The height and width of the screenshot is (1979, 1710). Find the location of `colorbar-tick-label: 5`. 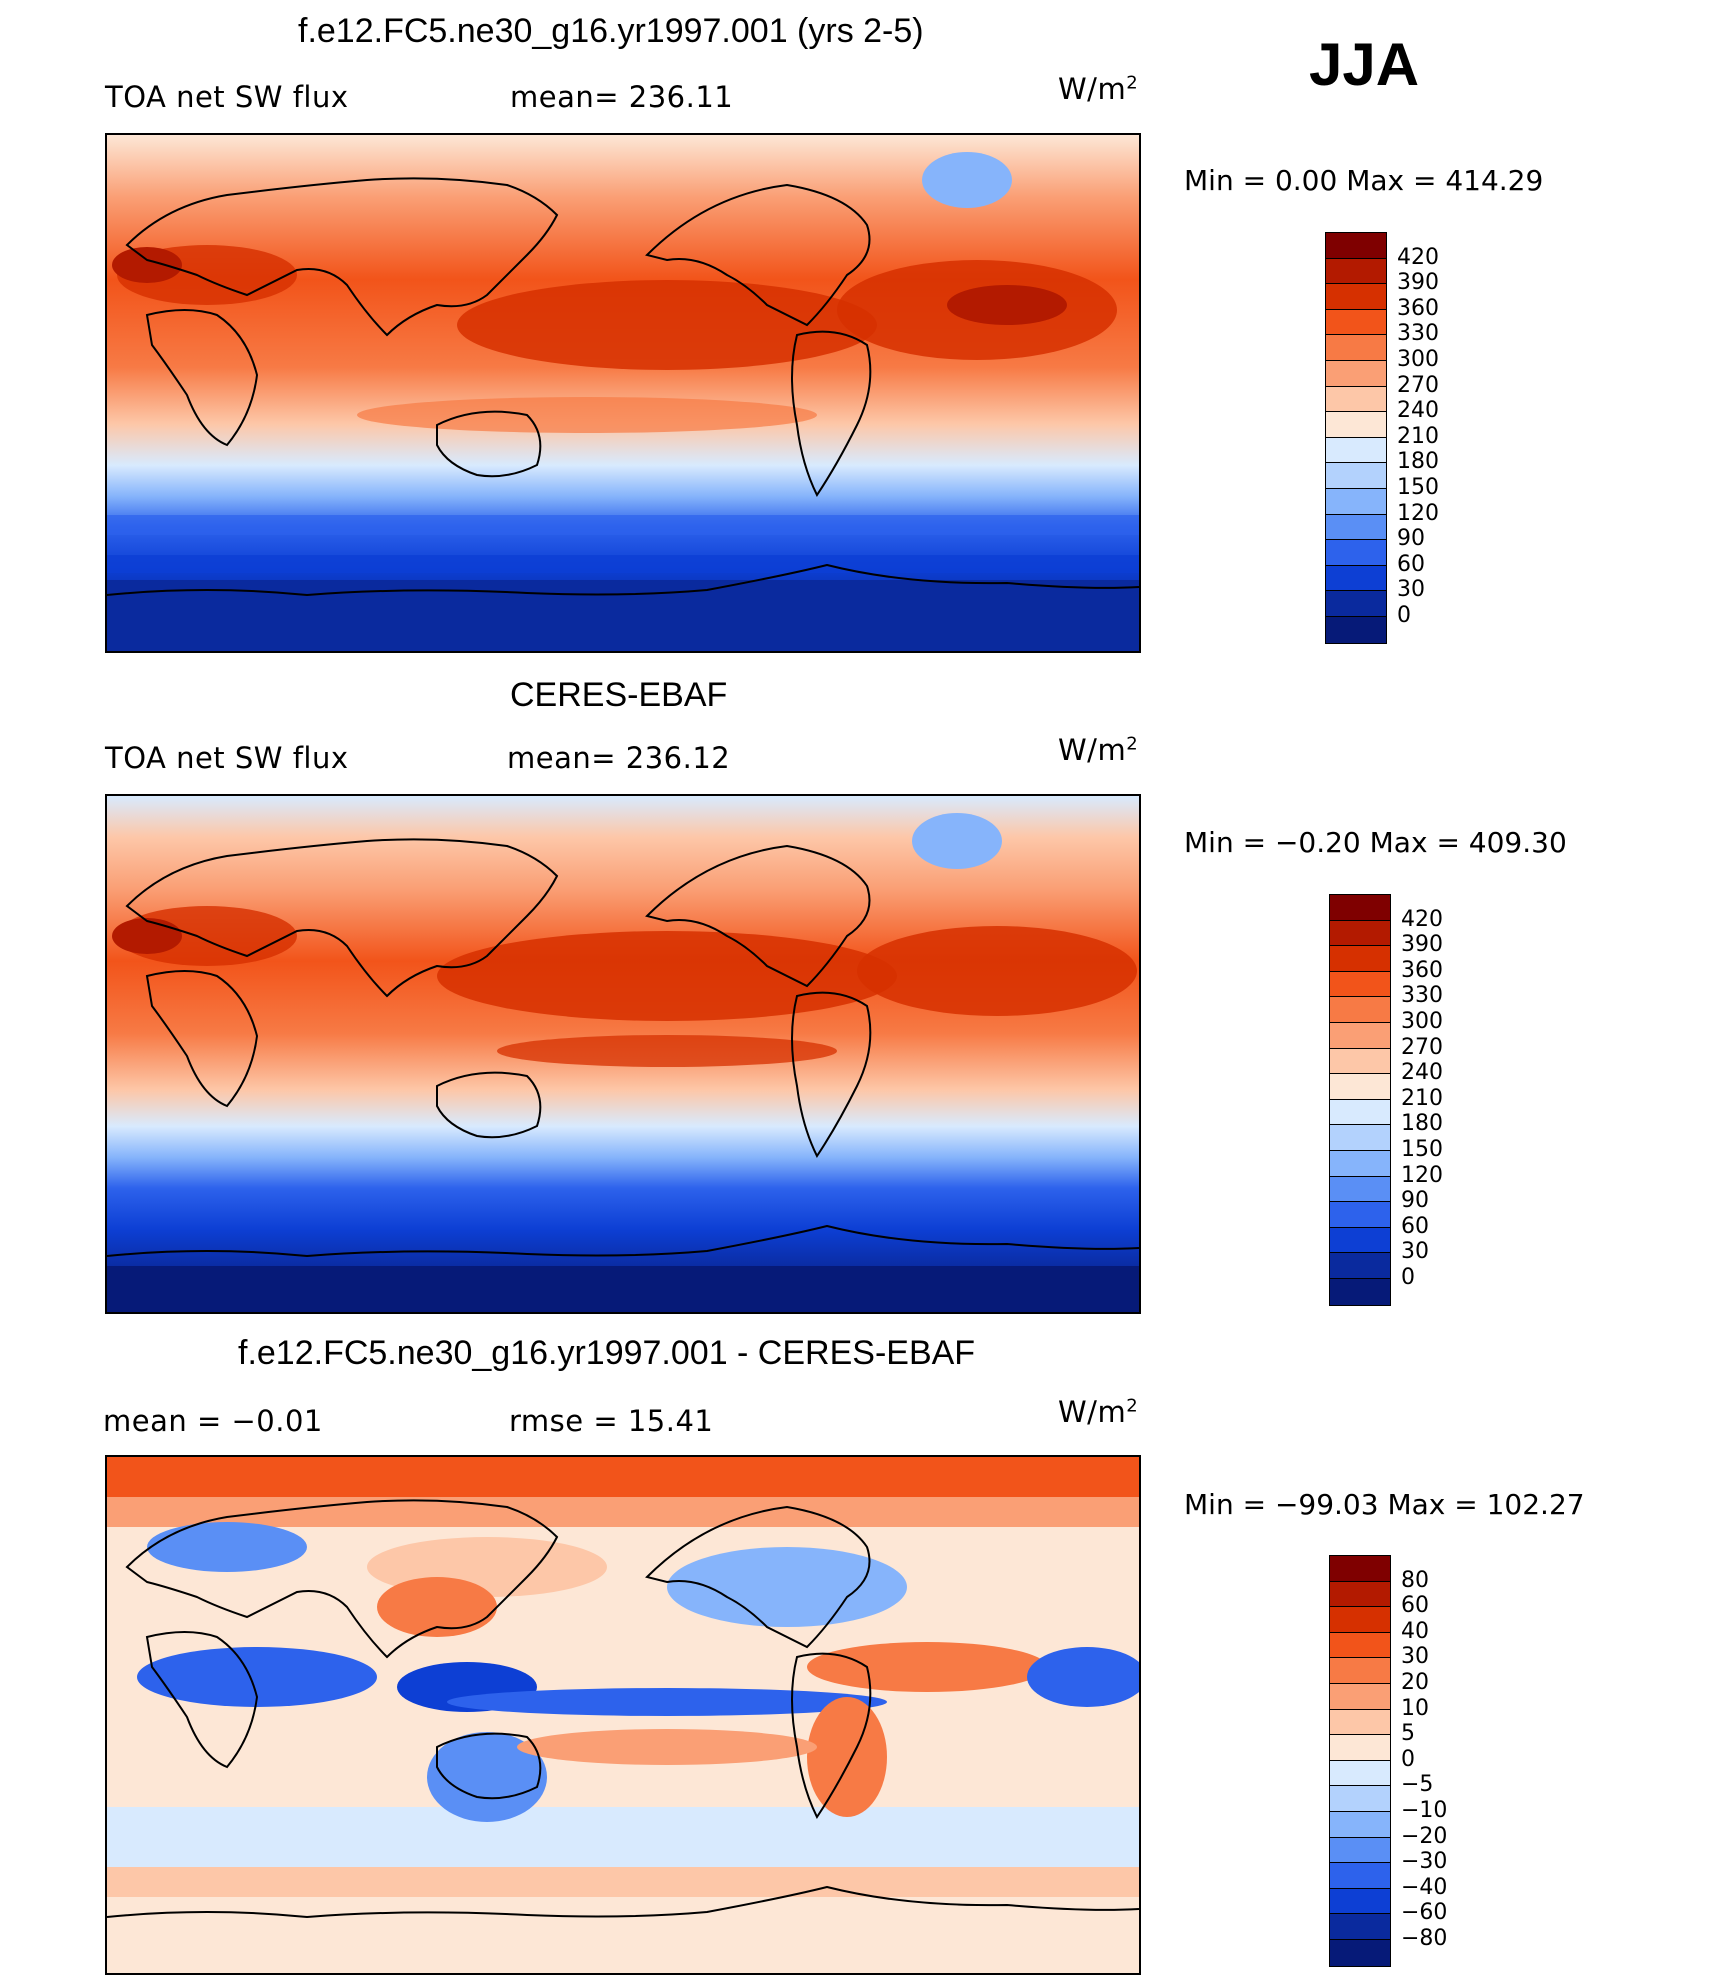

colorbar-tick-label: 5 is located at coordinates (1408, 1734).